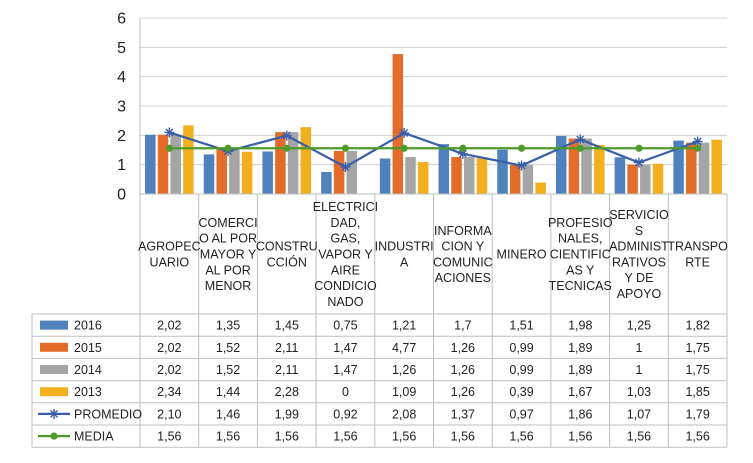 The image size is (753, 463). I want to click on y-axis-ticks: 0 1 2 3 4 5 6, so click(121, 107).